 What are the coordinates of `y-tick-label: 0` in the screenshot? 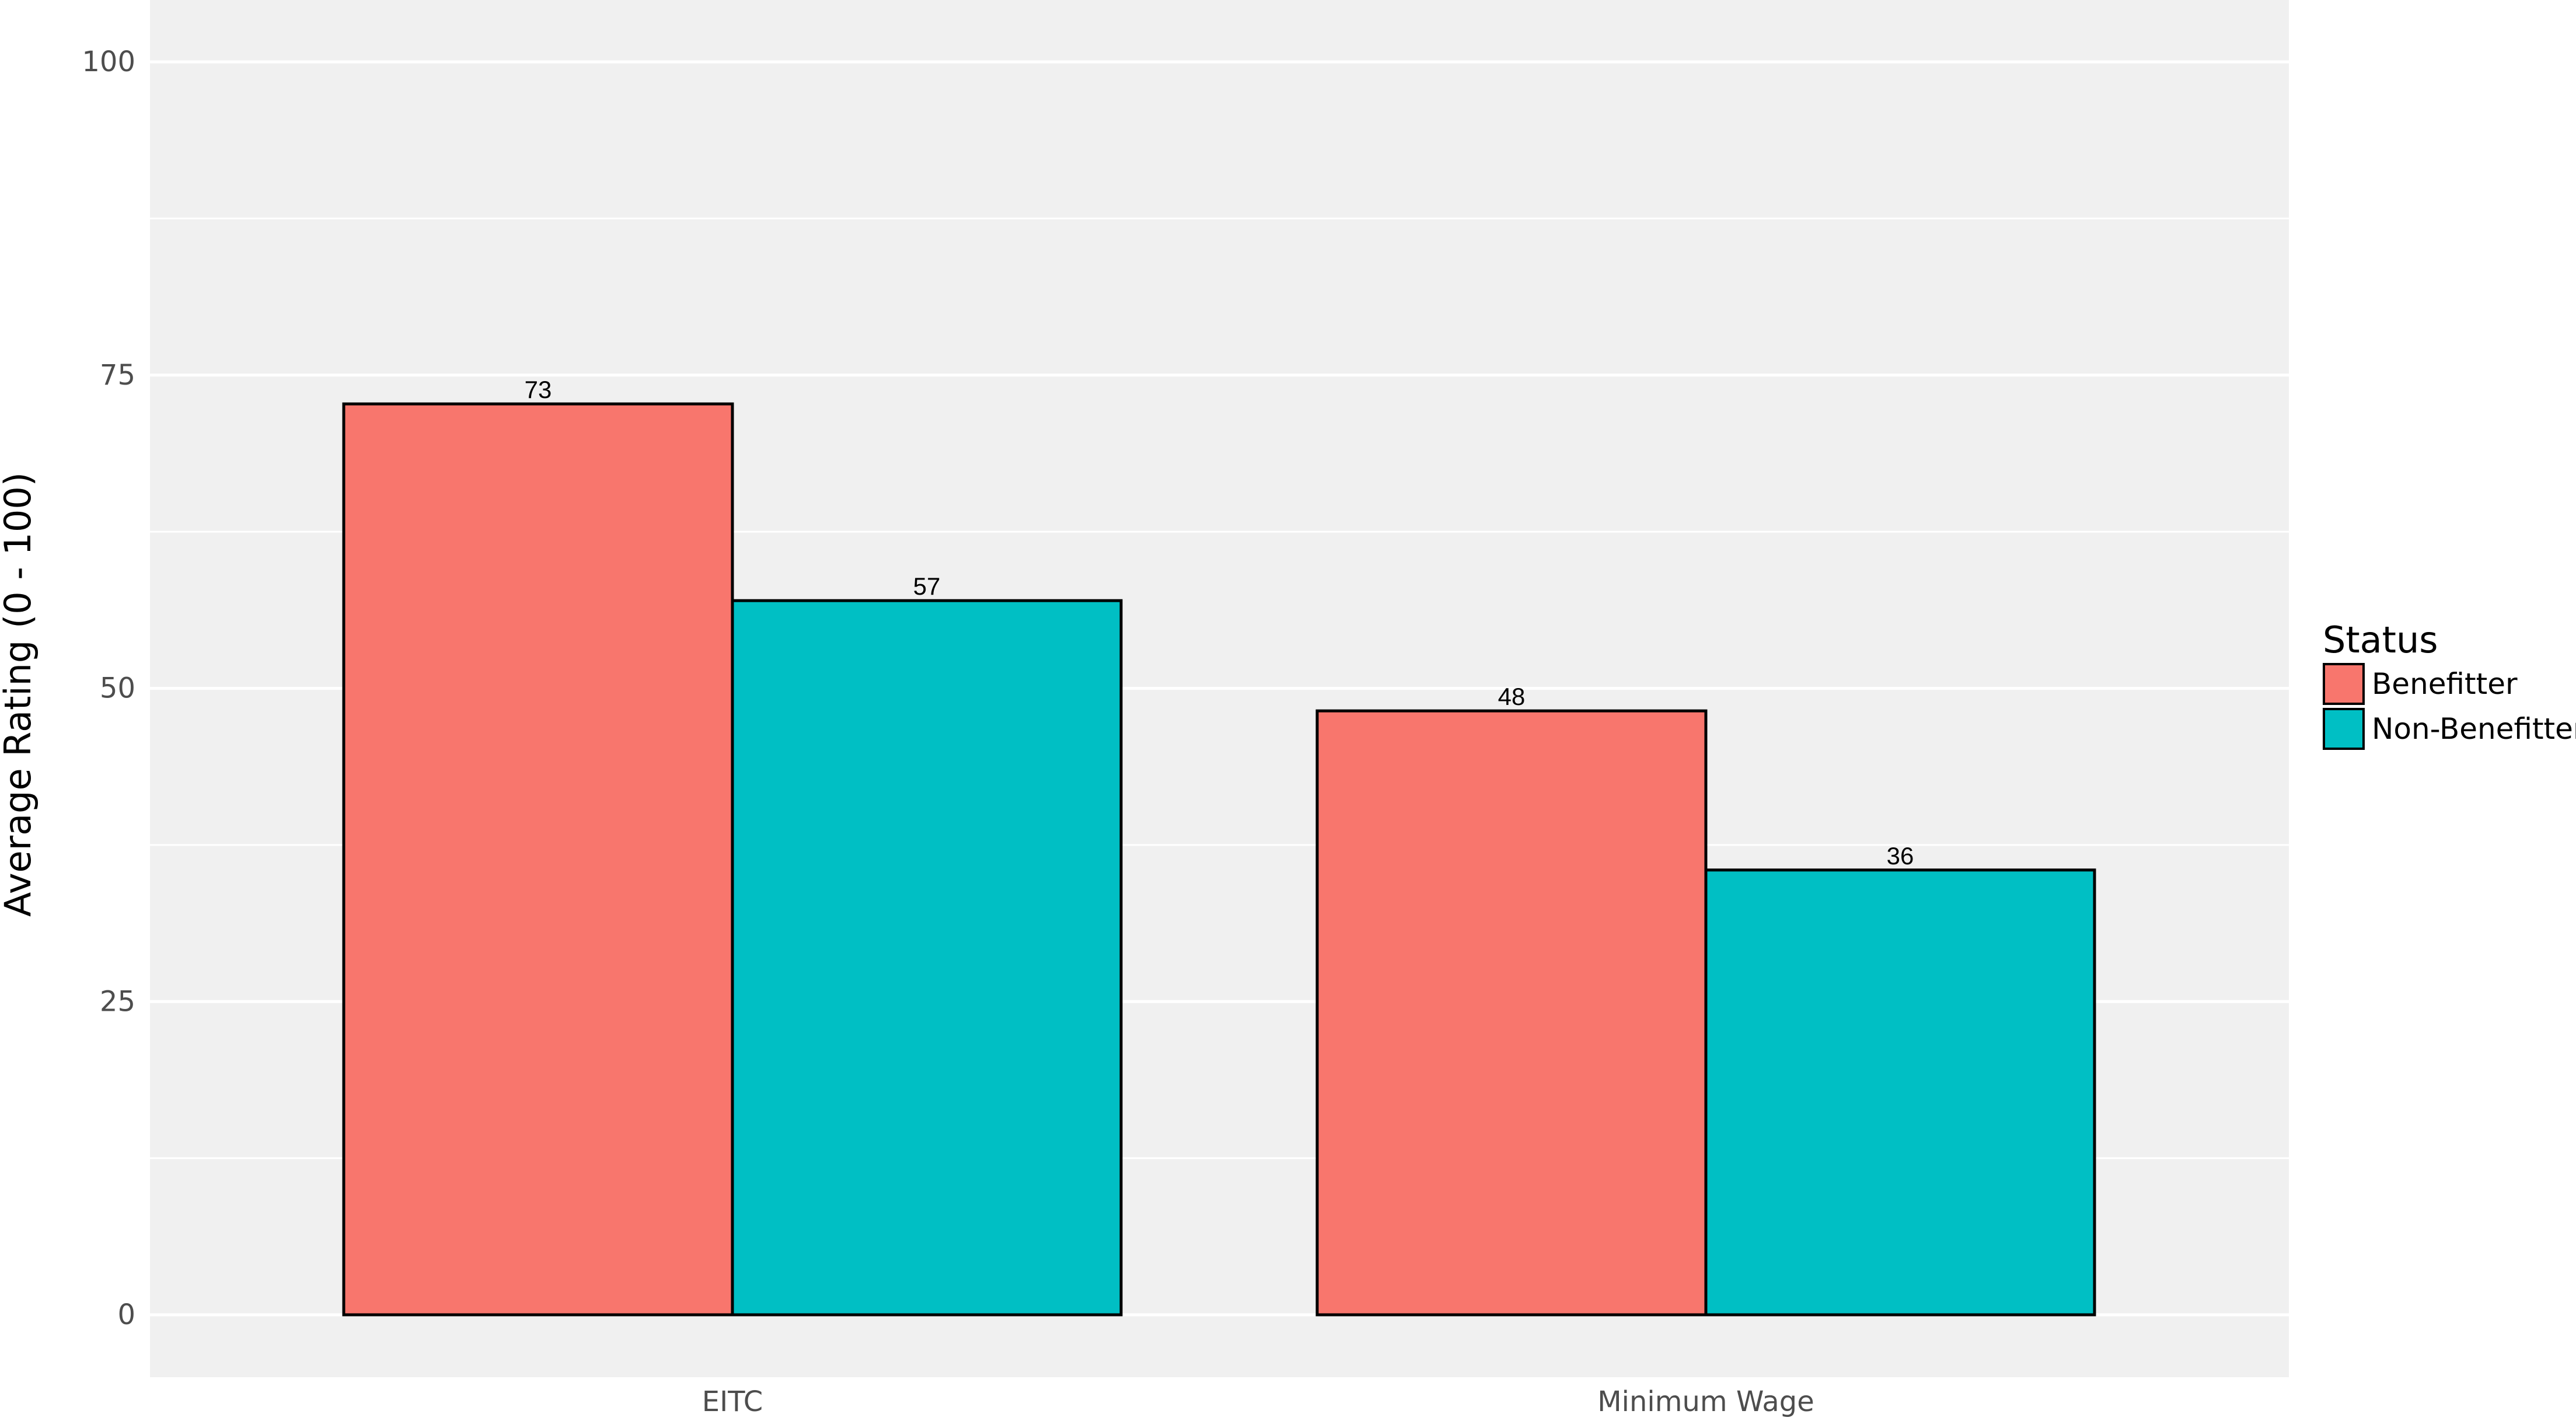 It's located at (126, 1314).